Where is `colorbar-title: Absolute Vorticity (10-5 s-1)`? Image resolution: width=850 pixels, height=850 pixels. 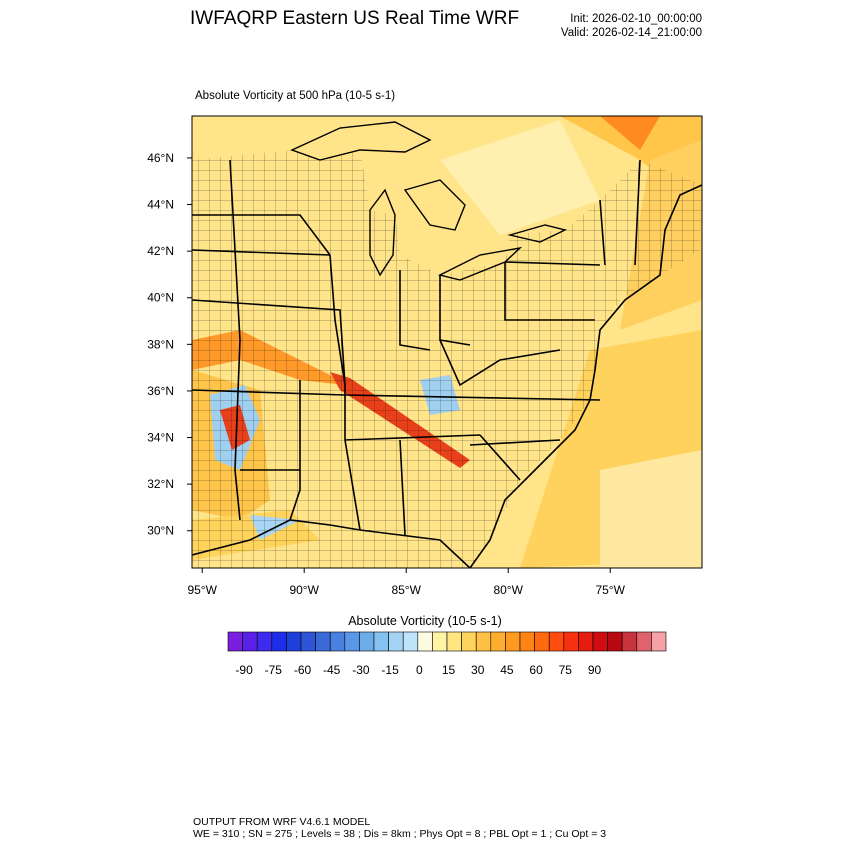
colorbar-title: Absolute Vorticity (10-5 s-1) is located at coordinates (425, 621).